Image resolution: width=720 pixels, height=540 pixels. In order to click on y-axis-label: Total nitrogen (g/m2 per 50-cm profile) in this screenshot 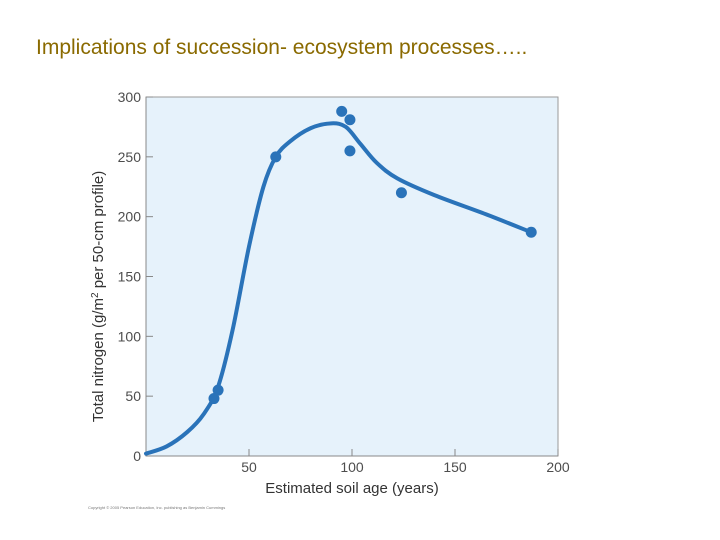, I will do `click(98, 297)`.